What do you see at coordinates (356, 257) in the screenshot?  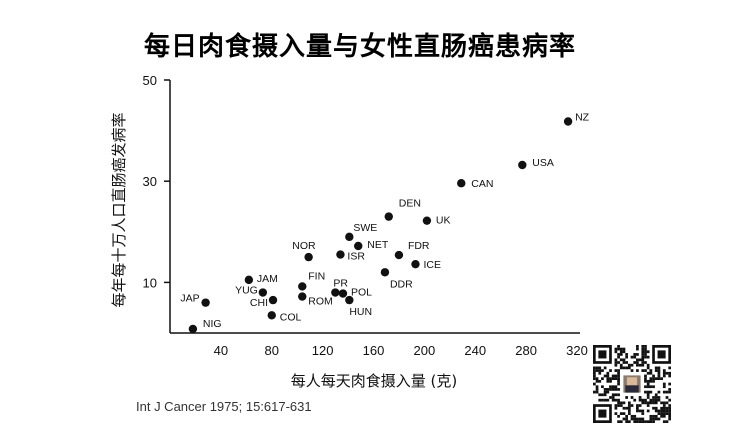 I see `data-point-label: ISR` at bounding box center [356, 257].